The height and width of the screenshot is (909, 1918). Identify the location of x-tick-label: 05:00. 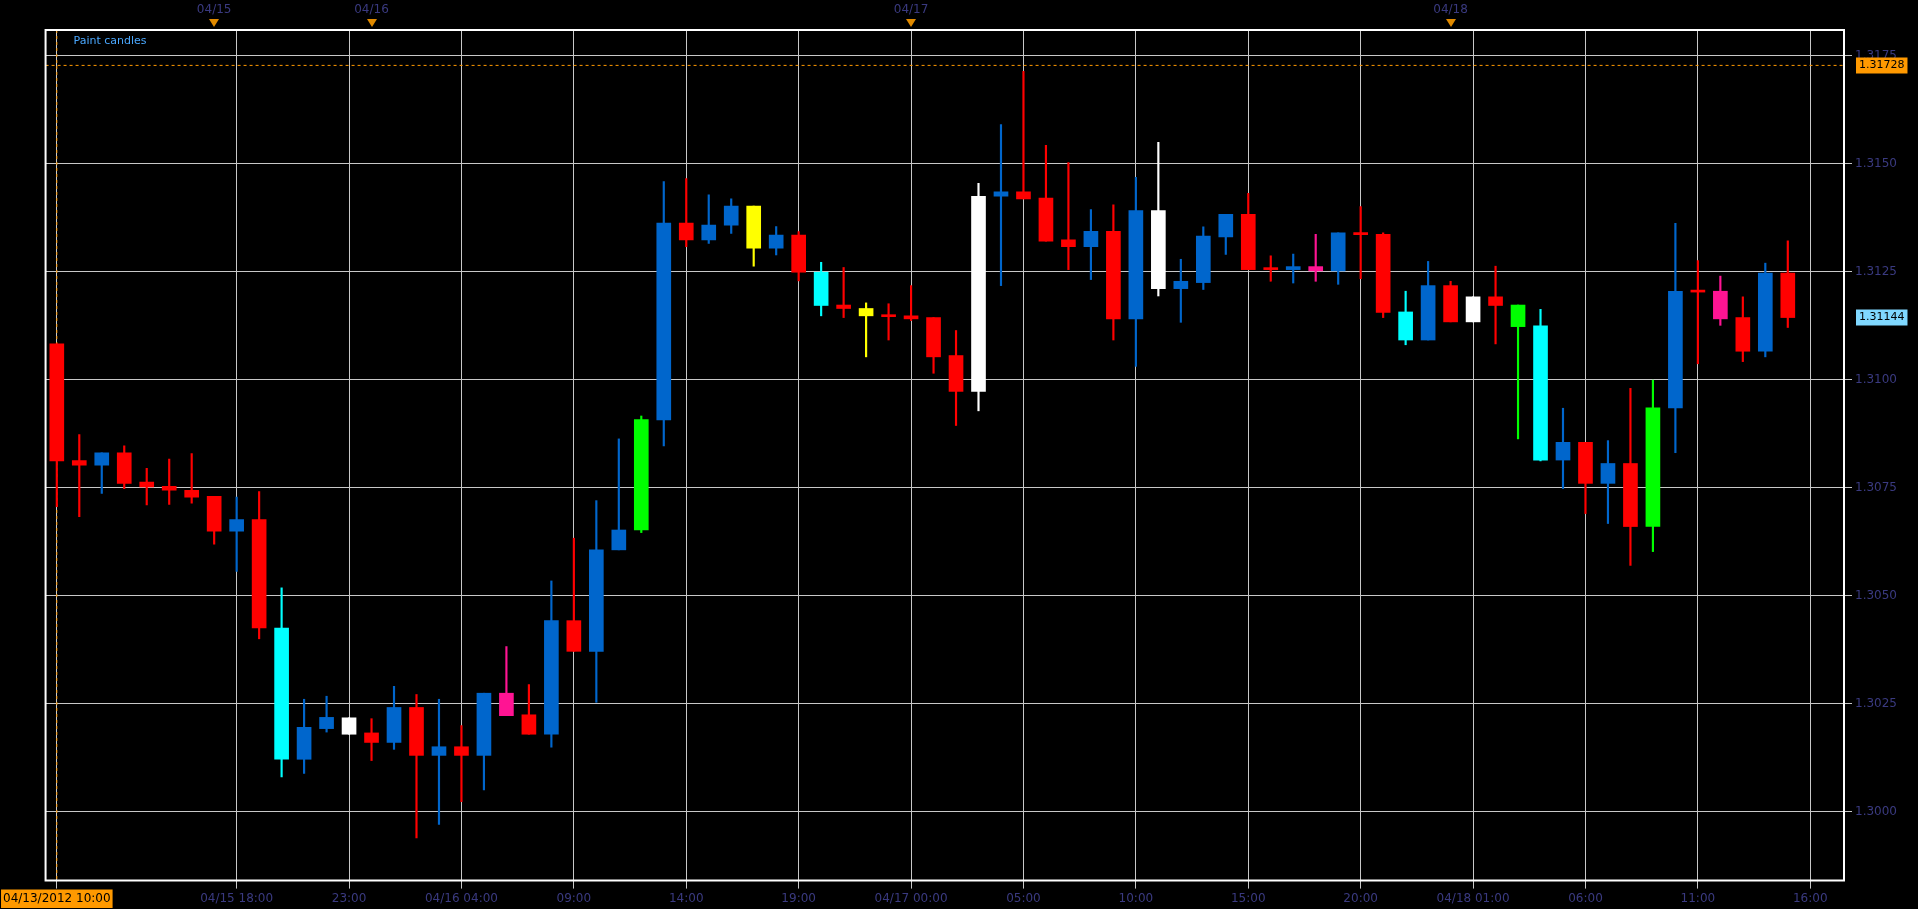
(1023, 897).